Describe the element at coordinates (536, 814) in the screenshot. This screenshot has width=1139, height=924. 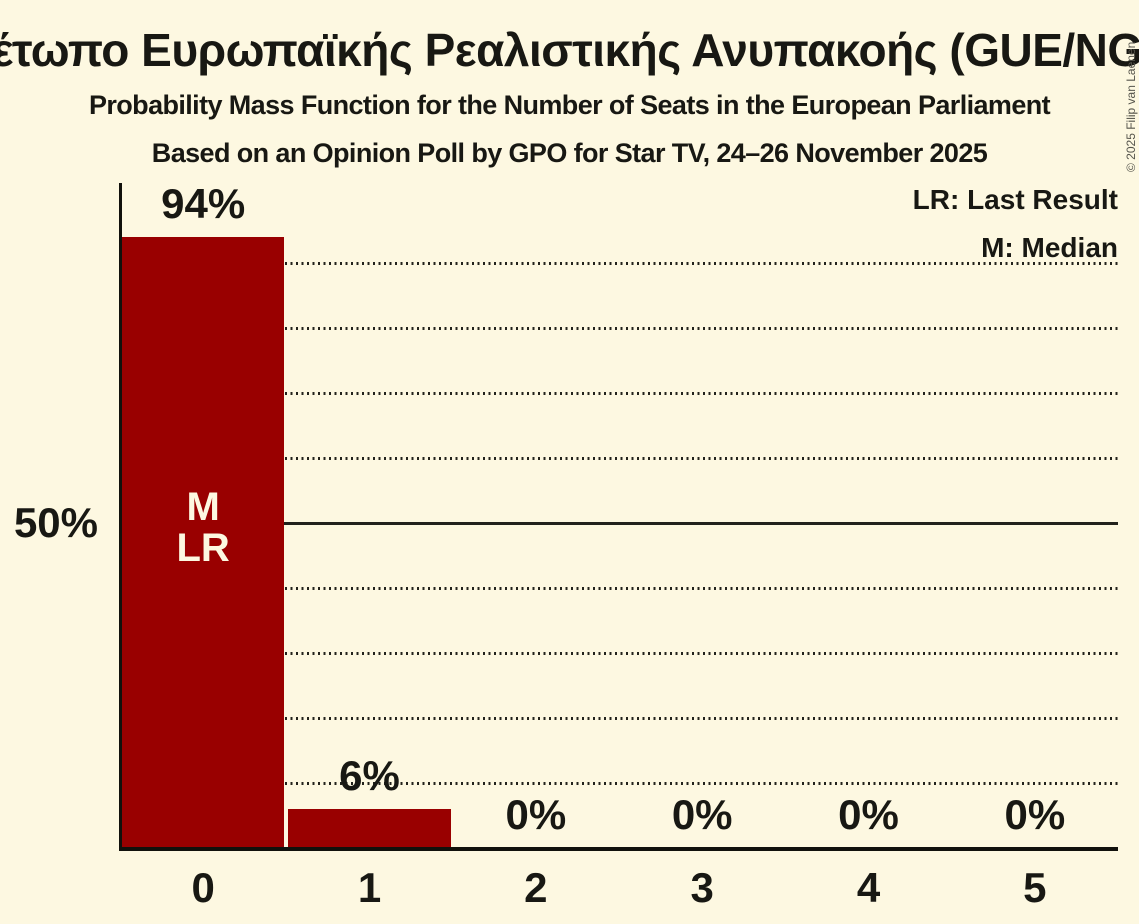
I see `bar-value-label-2: 0%` at that location.